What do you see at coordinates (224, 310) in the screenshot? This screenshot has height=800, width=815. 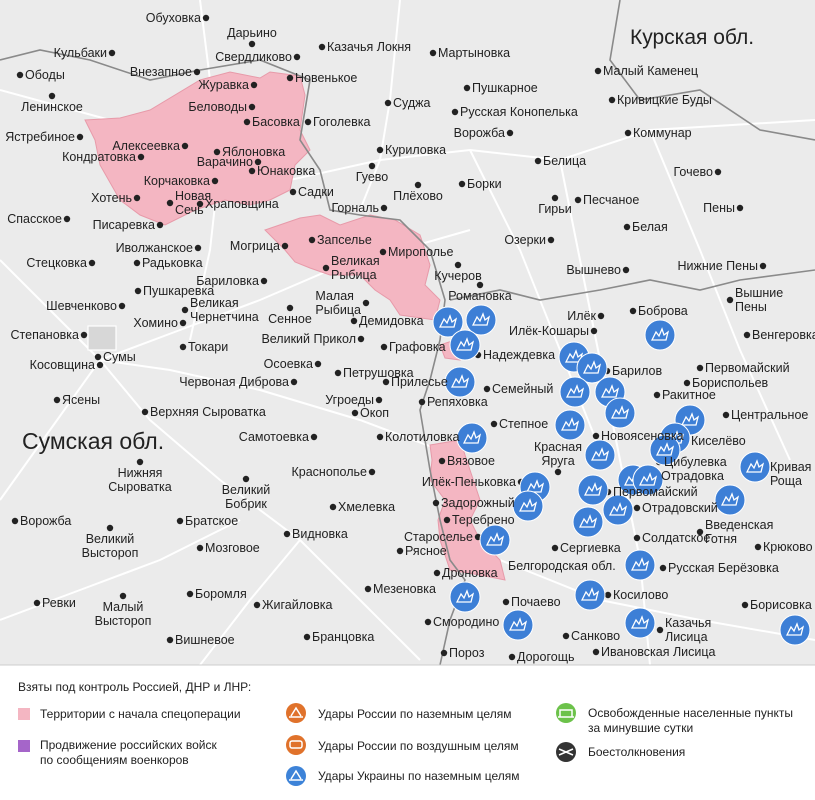 I see `town-label: Великая Чернетчина` at bounding box center [224, 310].